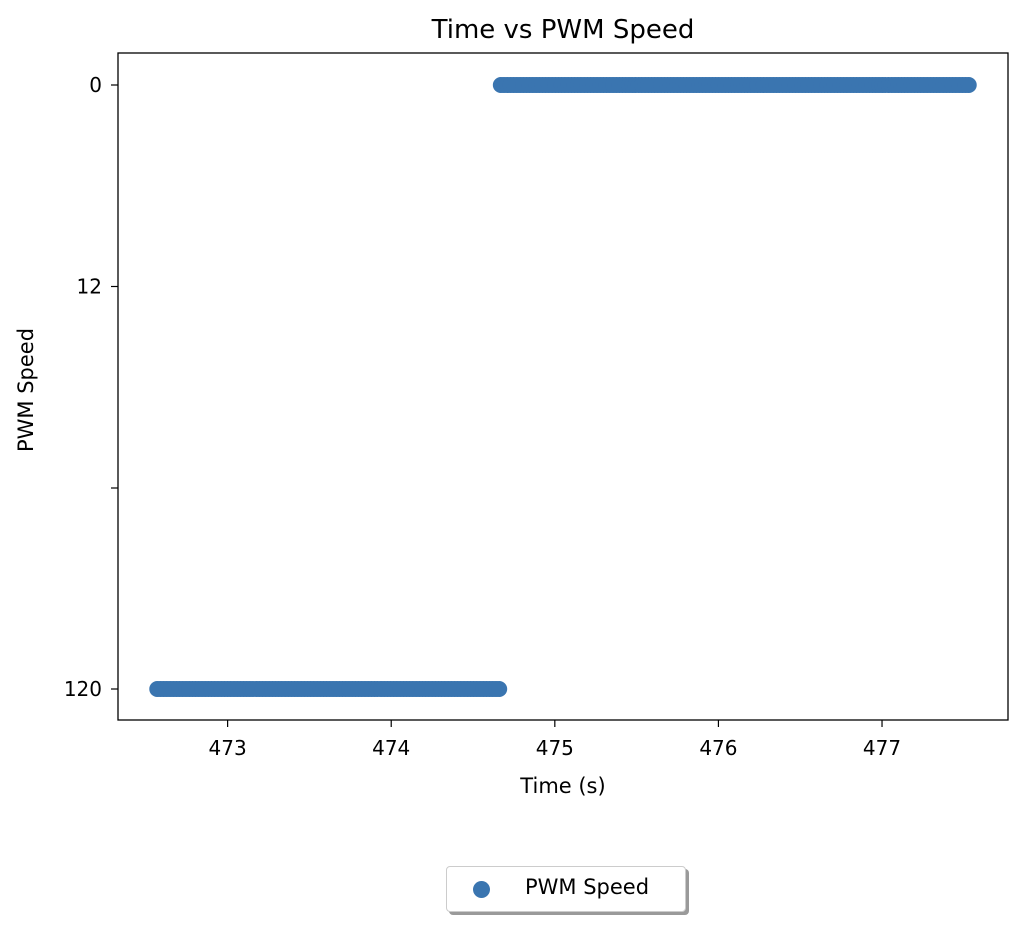 This screenshot has height=927, width=1022. Describe the element at coordinates (26, 390) in the screenshot. I see `y-axis-label: PWM Speed` at that location.